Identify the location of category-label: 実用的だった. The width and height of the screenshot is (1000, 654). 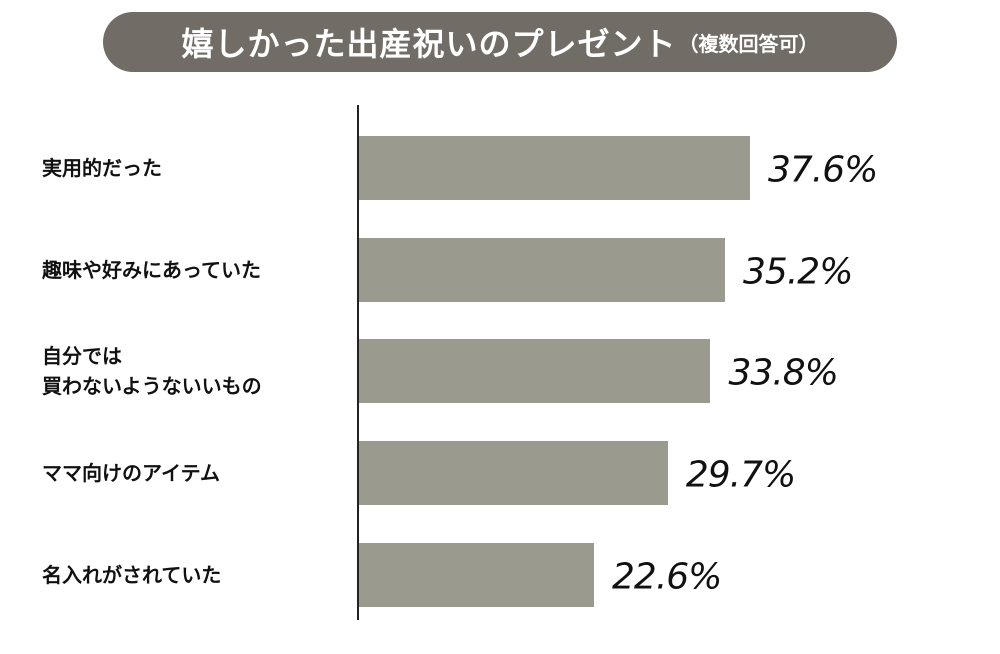
(102, 168).